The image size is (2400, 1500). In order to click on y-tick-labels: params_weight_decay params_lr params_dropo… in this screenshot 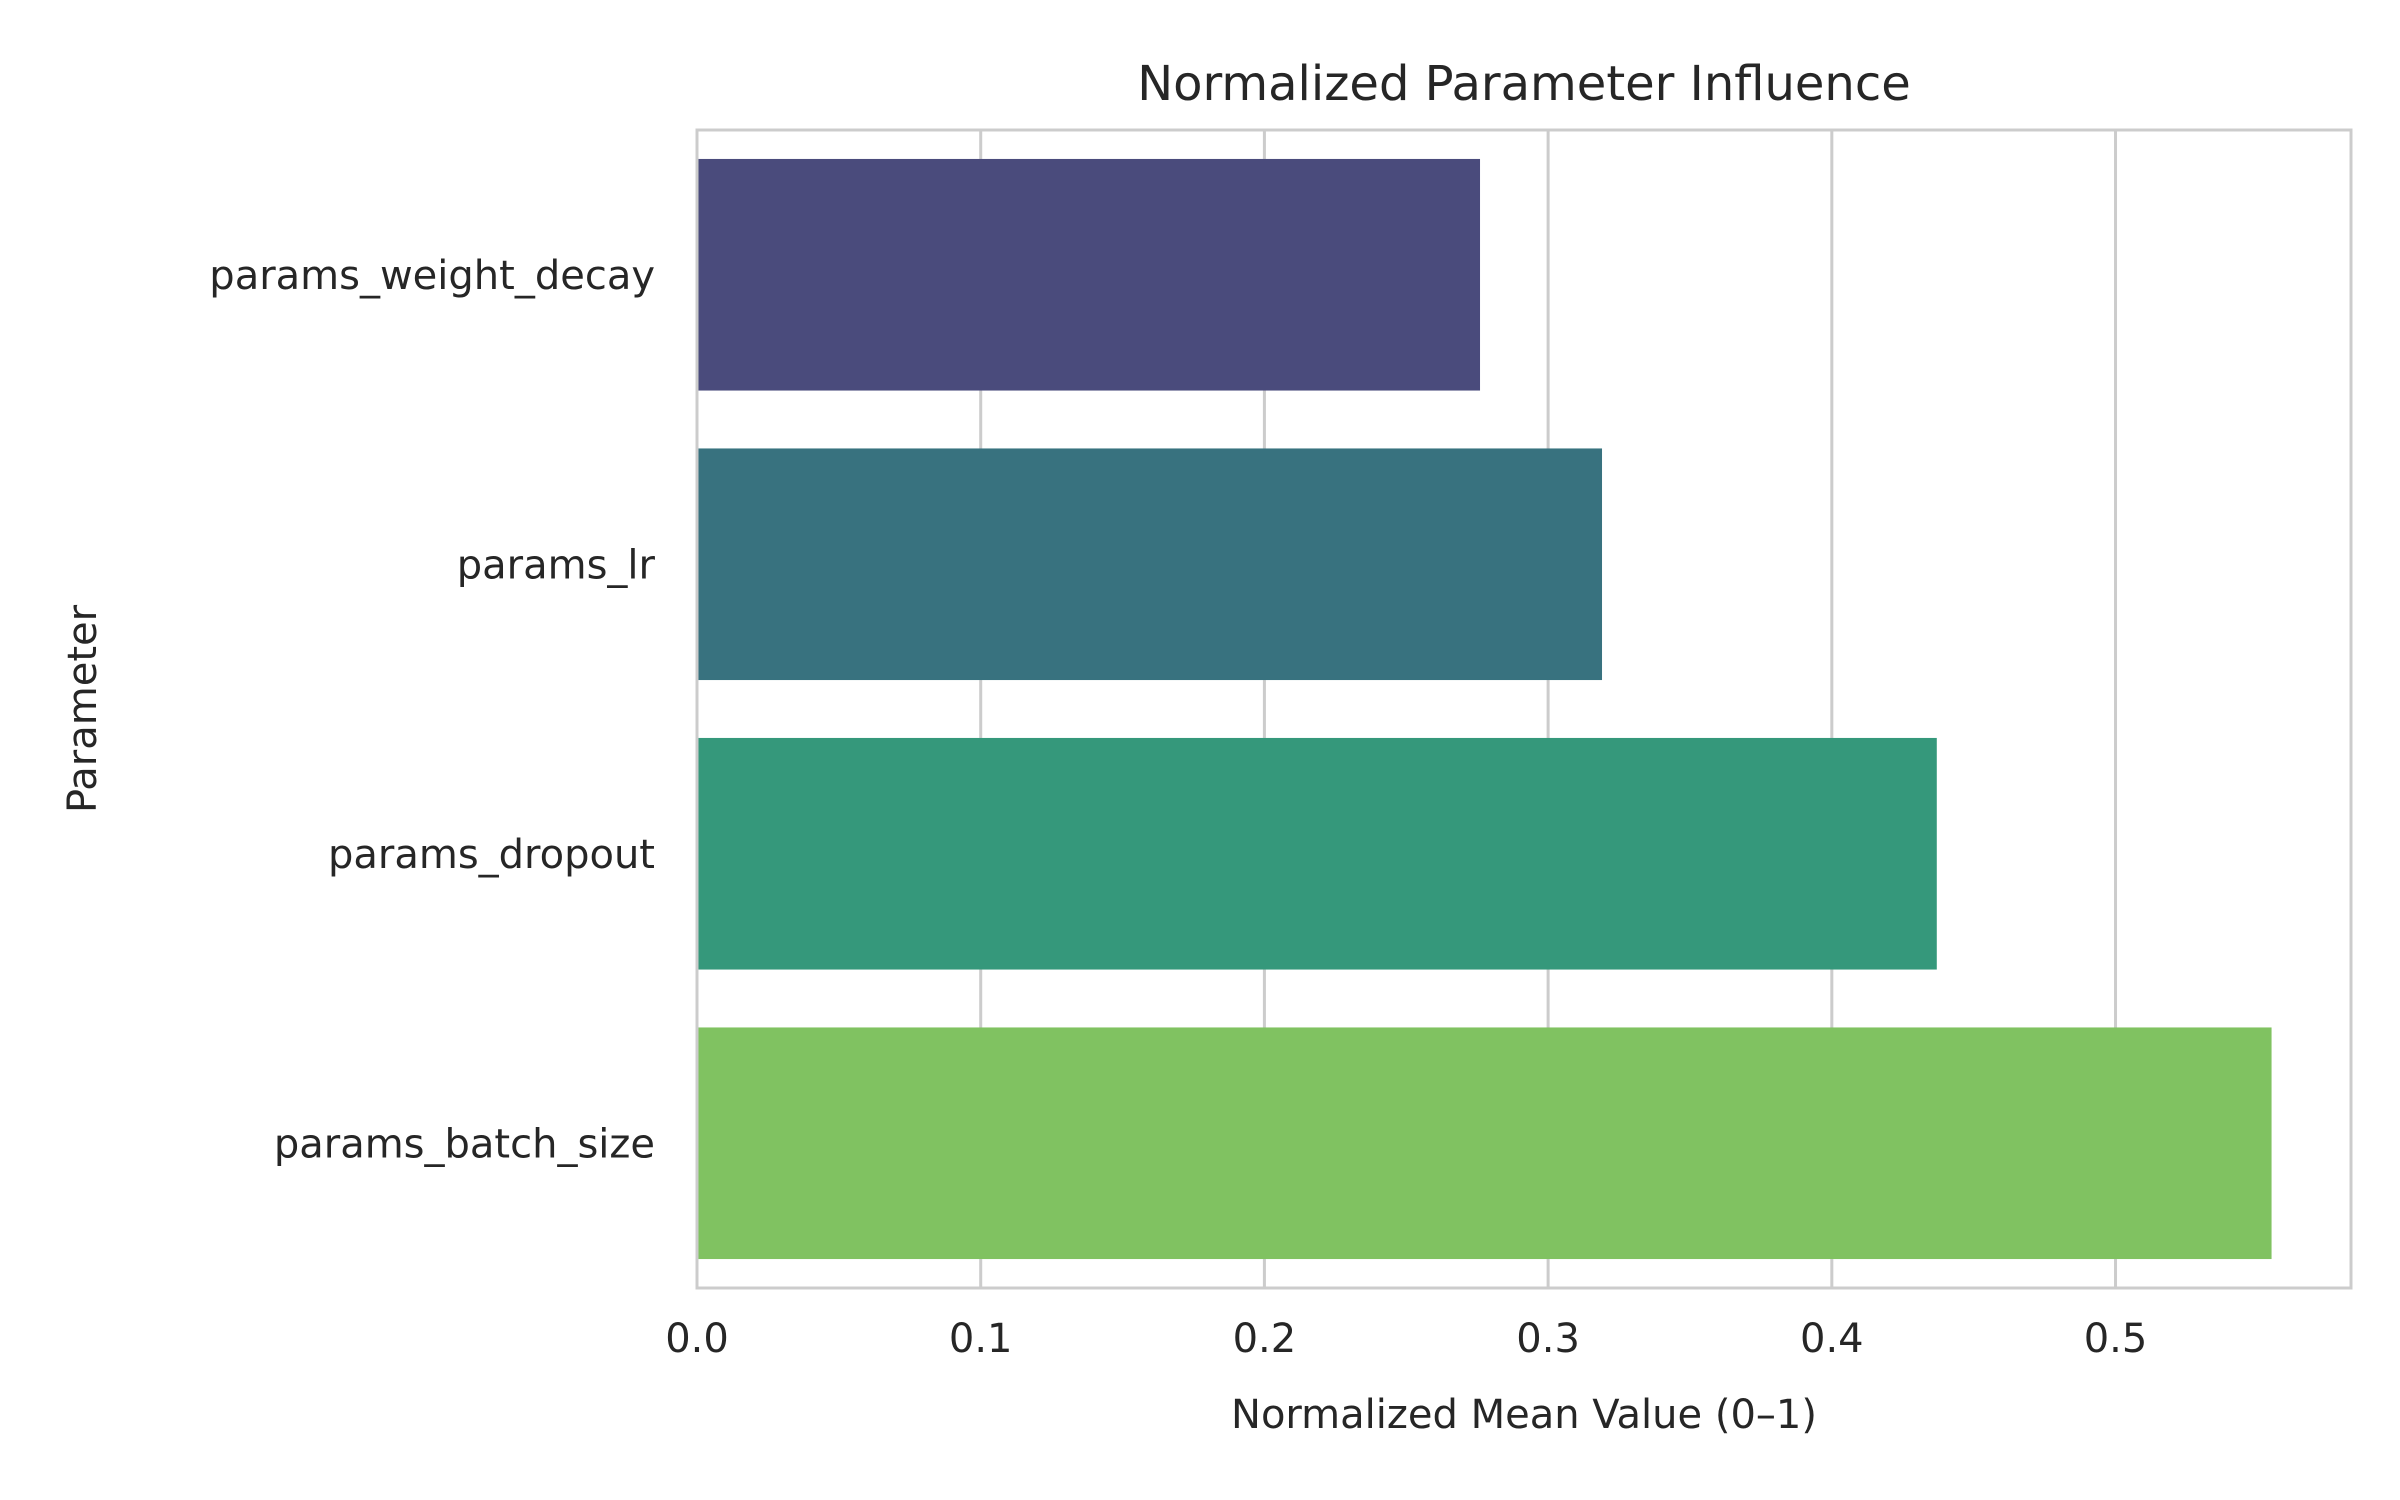, I will do `click(432, 710)`.